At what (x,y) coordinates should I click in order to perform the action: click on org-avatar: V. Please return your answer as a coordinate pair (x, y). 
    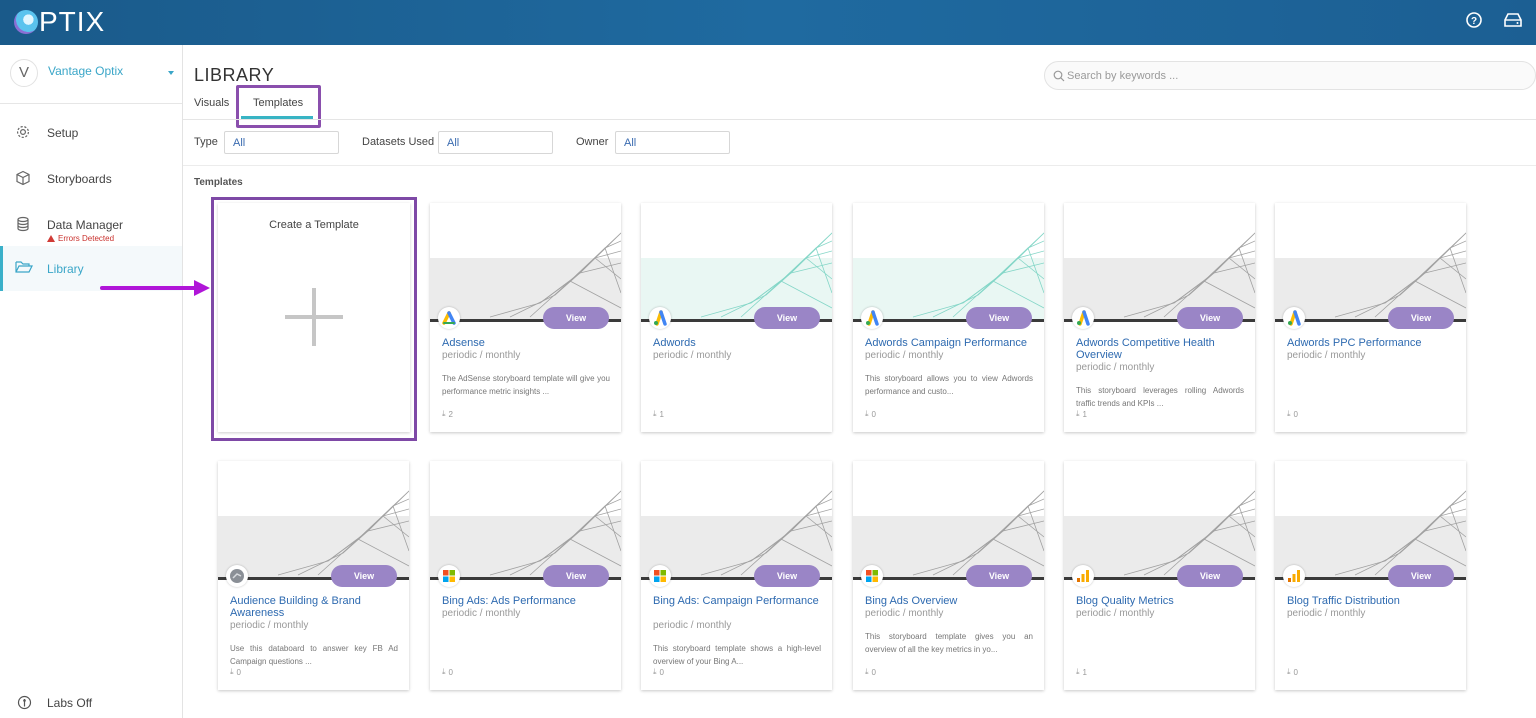
    Looking at the image, I should click on (24, 73).